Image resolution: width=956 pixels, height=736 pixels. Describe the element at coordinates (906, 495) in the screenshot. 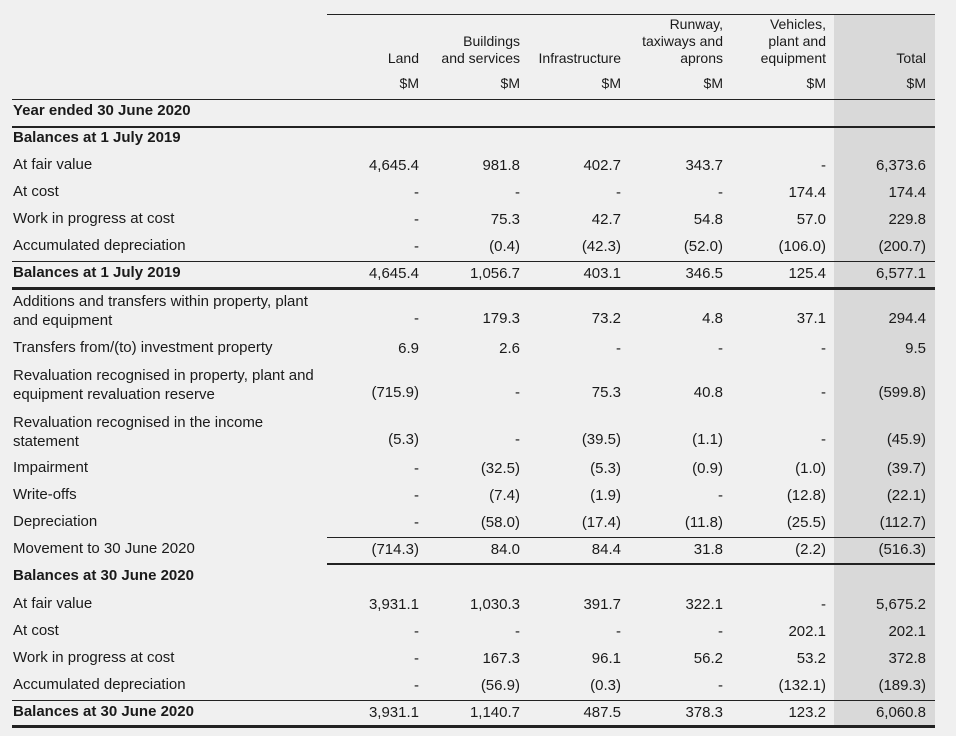

I see `table-cell: (22.1)` at that location.